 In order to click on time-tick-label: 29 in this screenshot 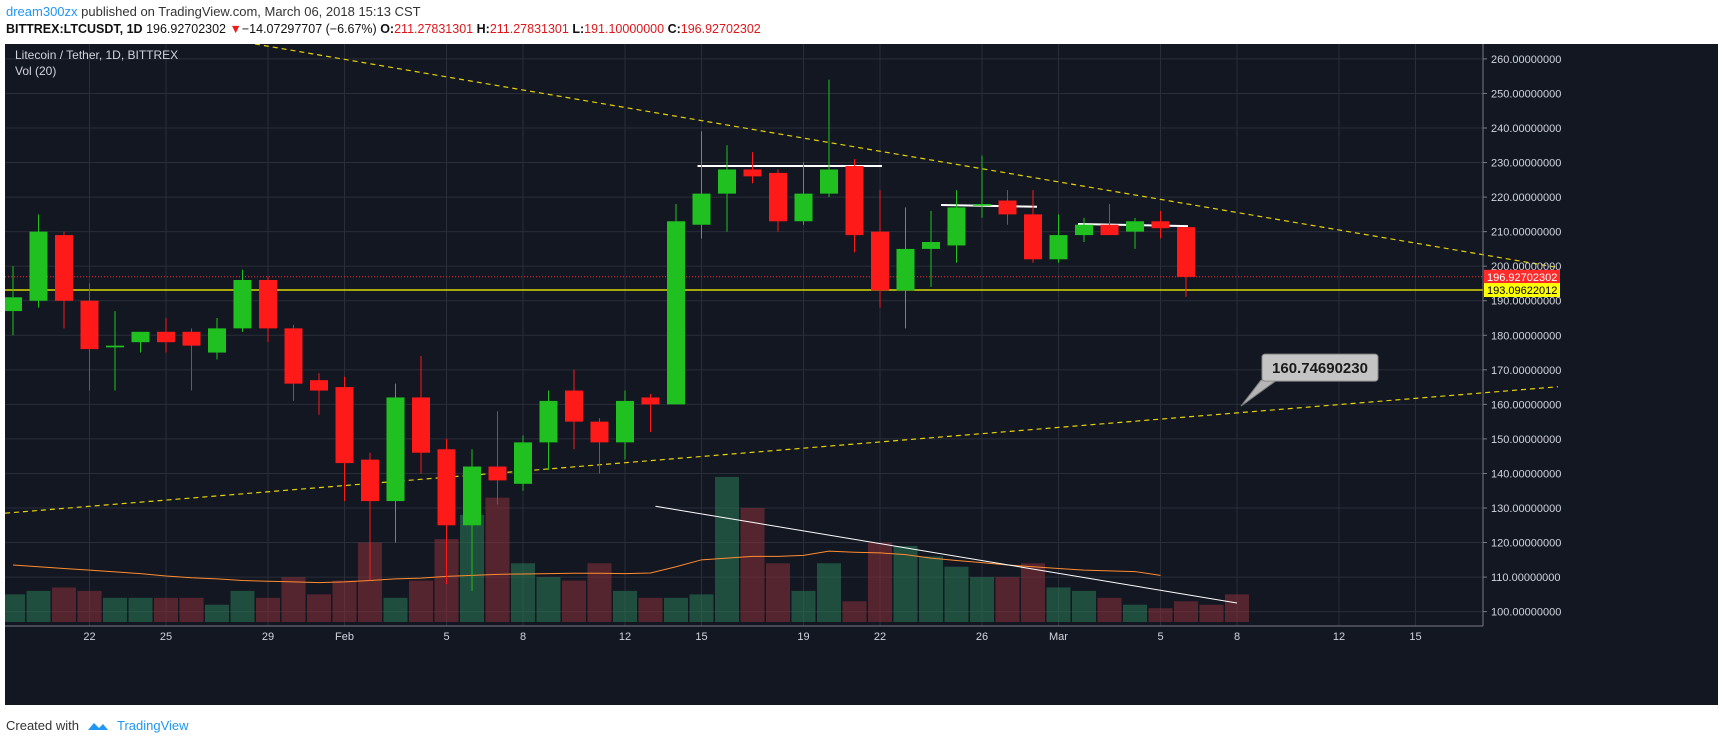, I will do `click(268, 637)`.